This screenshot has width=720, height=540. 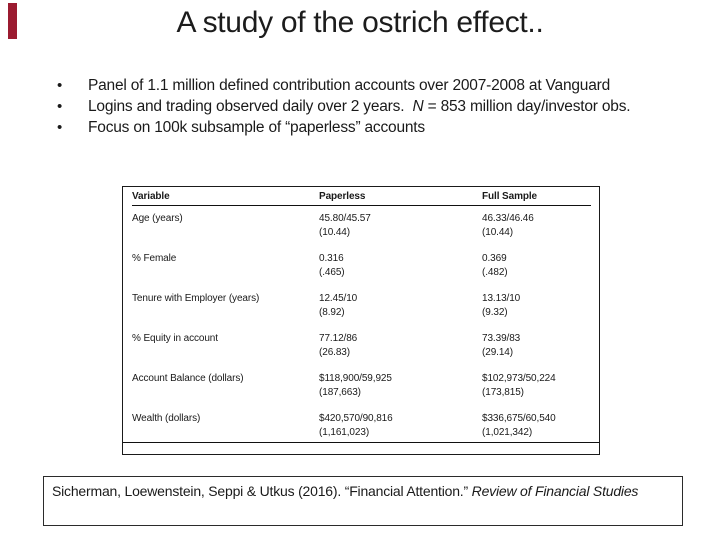 What do you see at coordinates (495, 265) in the screenshot?
I see `cell-full-sample: 0.369 (.482)` at bounding box center [495, 265].